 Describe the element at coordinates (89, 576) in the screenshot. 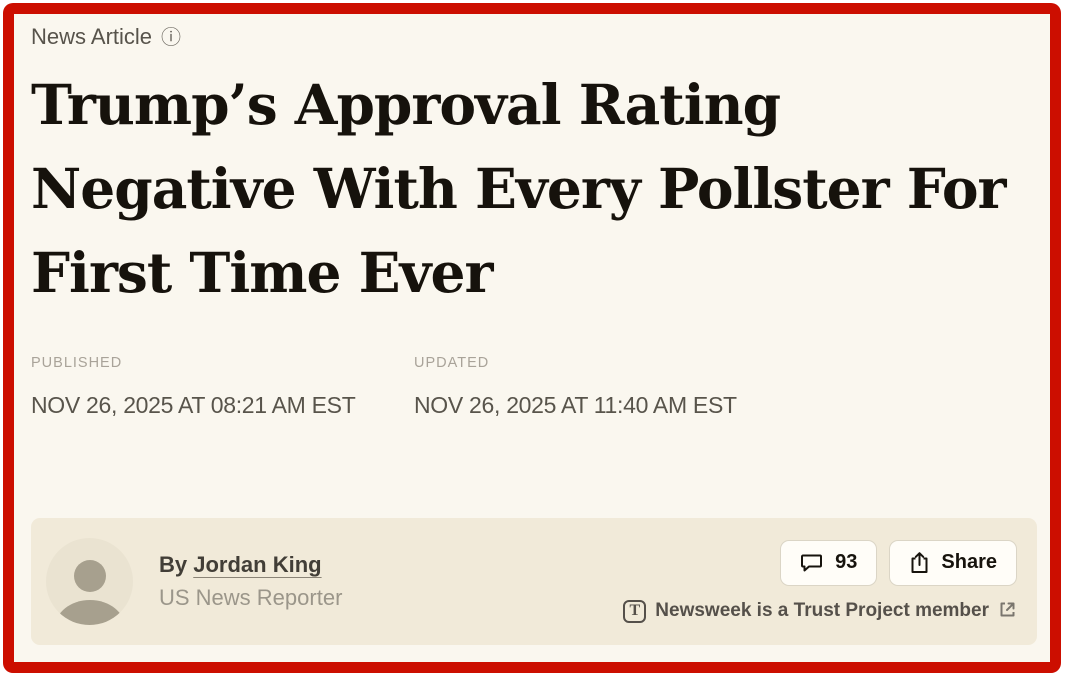

I see `avatar-person-icon` at that location.